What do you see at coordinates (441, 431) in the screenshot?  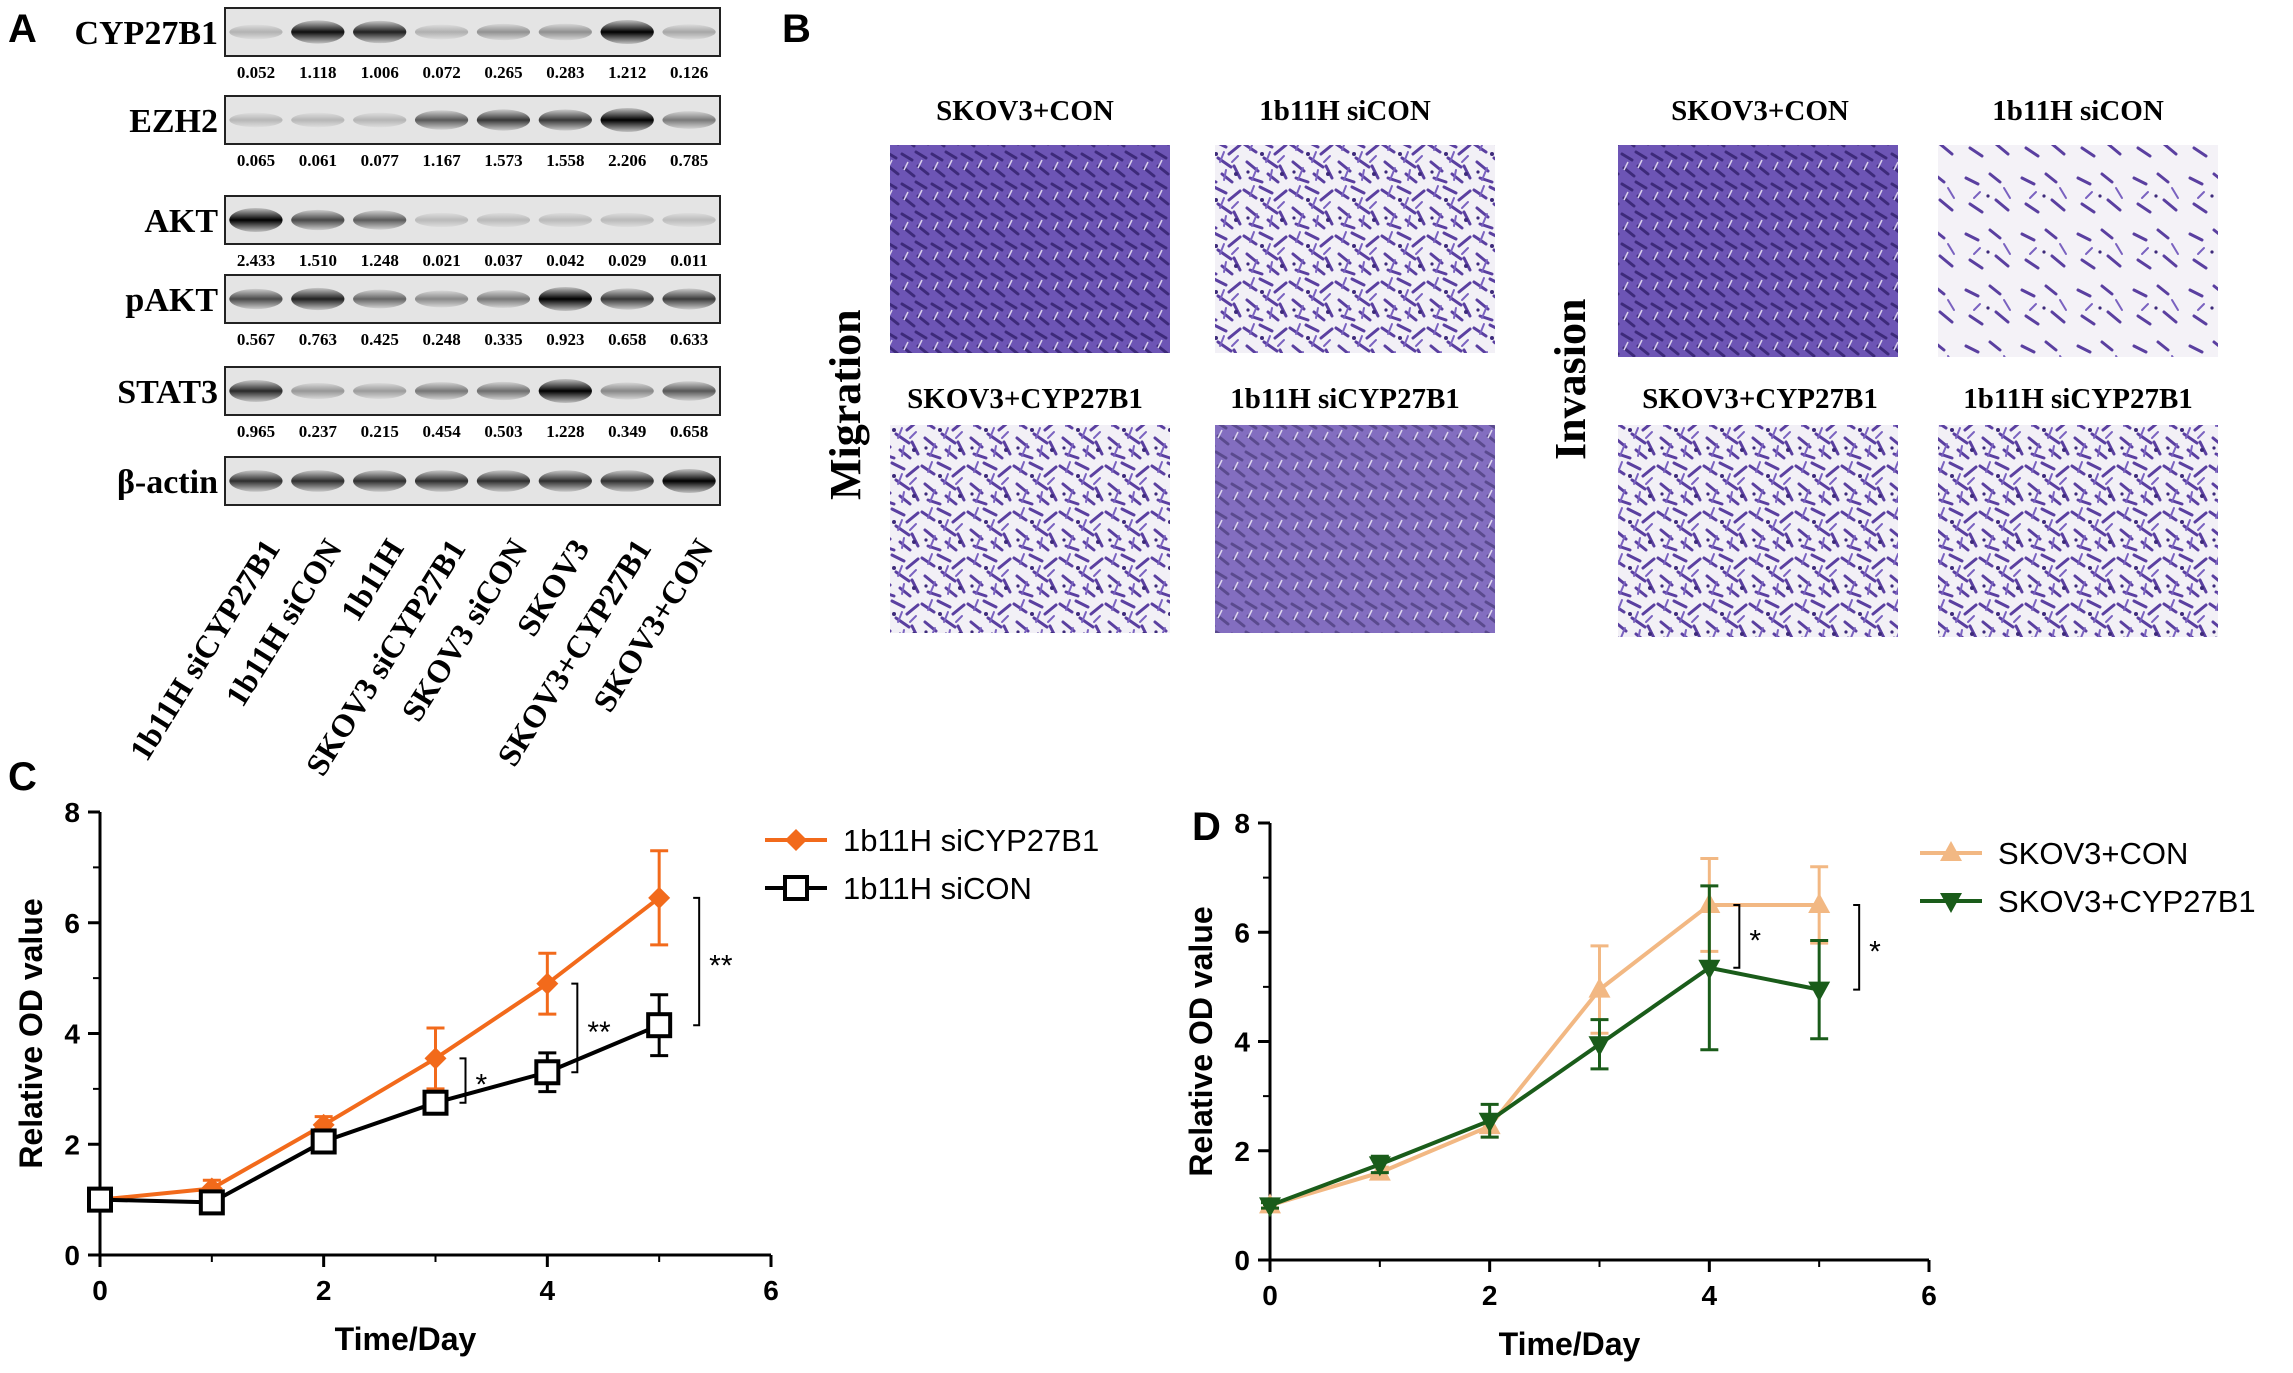 I see `band-quantification: 0.454` at bounding box center [441, 431].